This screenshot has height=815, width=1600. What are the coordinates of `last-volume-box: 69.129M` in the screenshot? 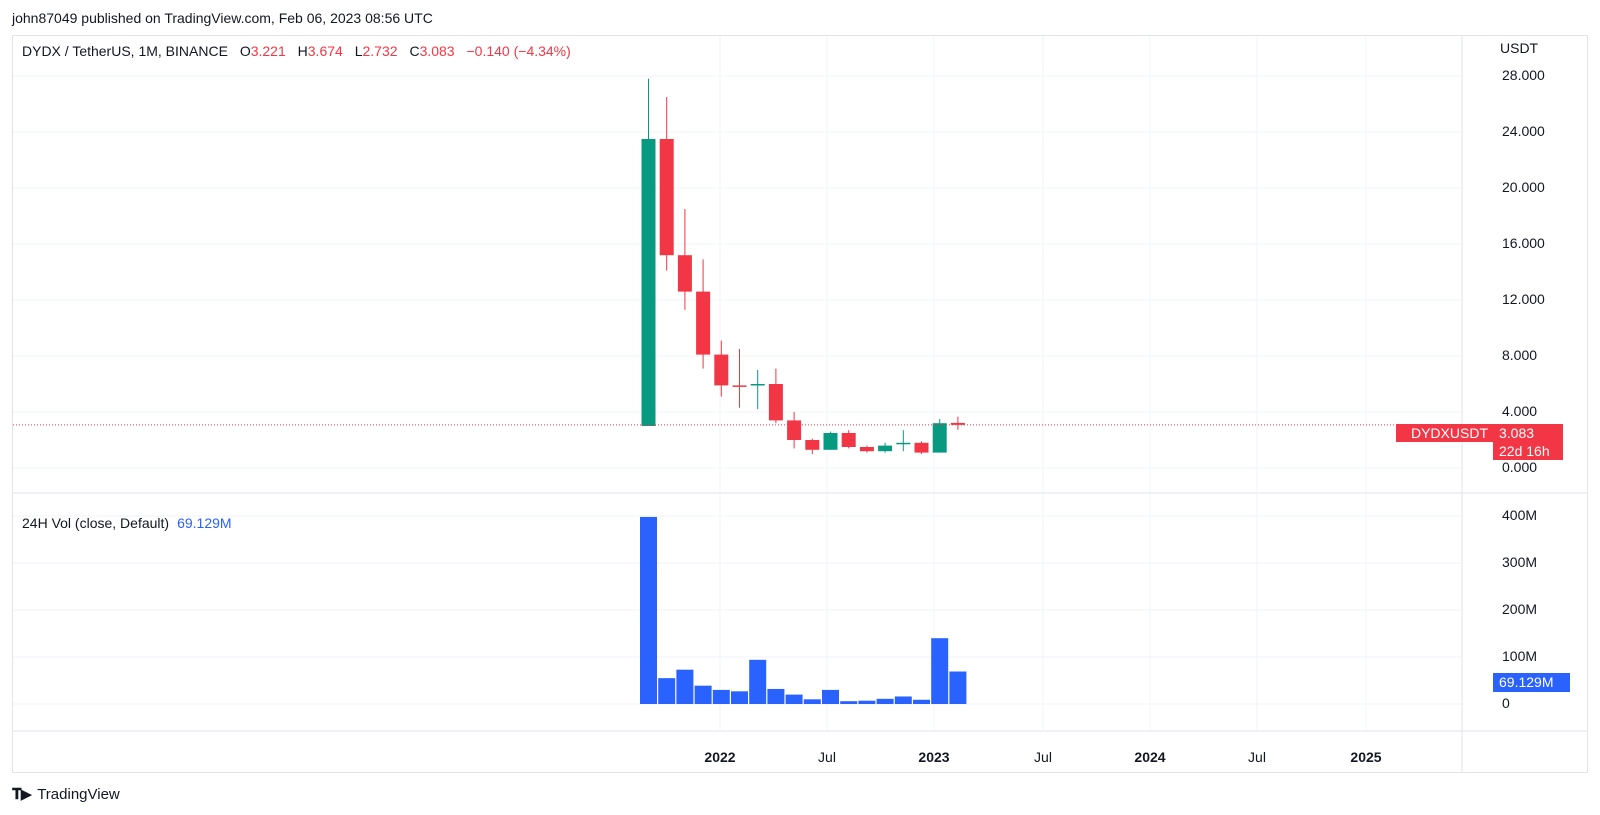 It's located at (1531, 682).